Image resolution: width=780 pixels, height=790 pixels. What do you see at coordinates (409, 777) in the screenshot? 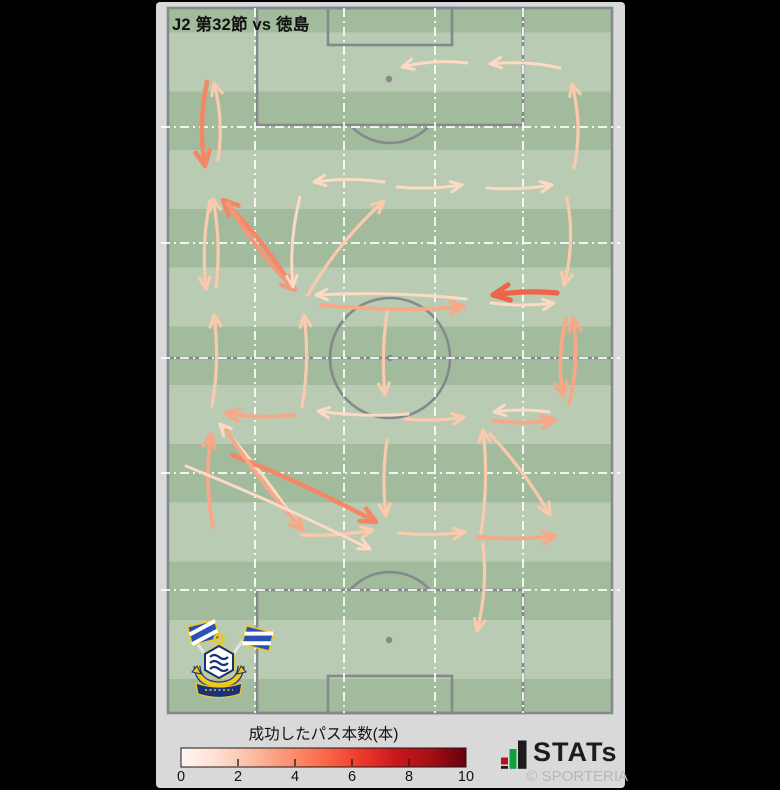
I see `colorbar-tick-label: 8` at bounding box center [409, 777].